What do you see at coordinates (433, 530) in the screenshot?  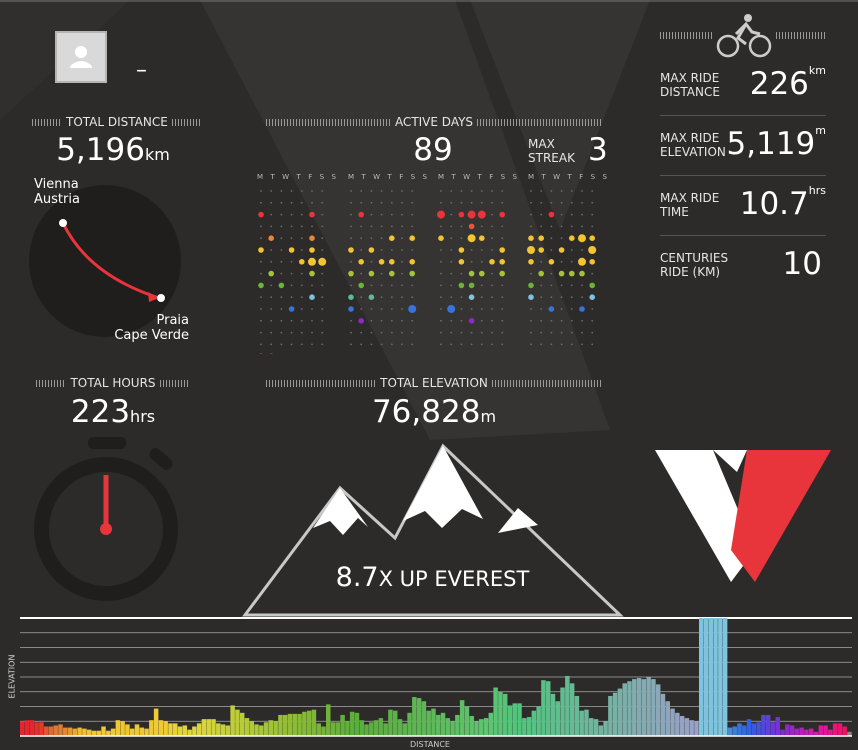 I see `mountain-icon` at bounding box center [433, 530].